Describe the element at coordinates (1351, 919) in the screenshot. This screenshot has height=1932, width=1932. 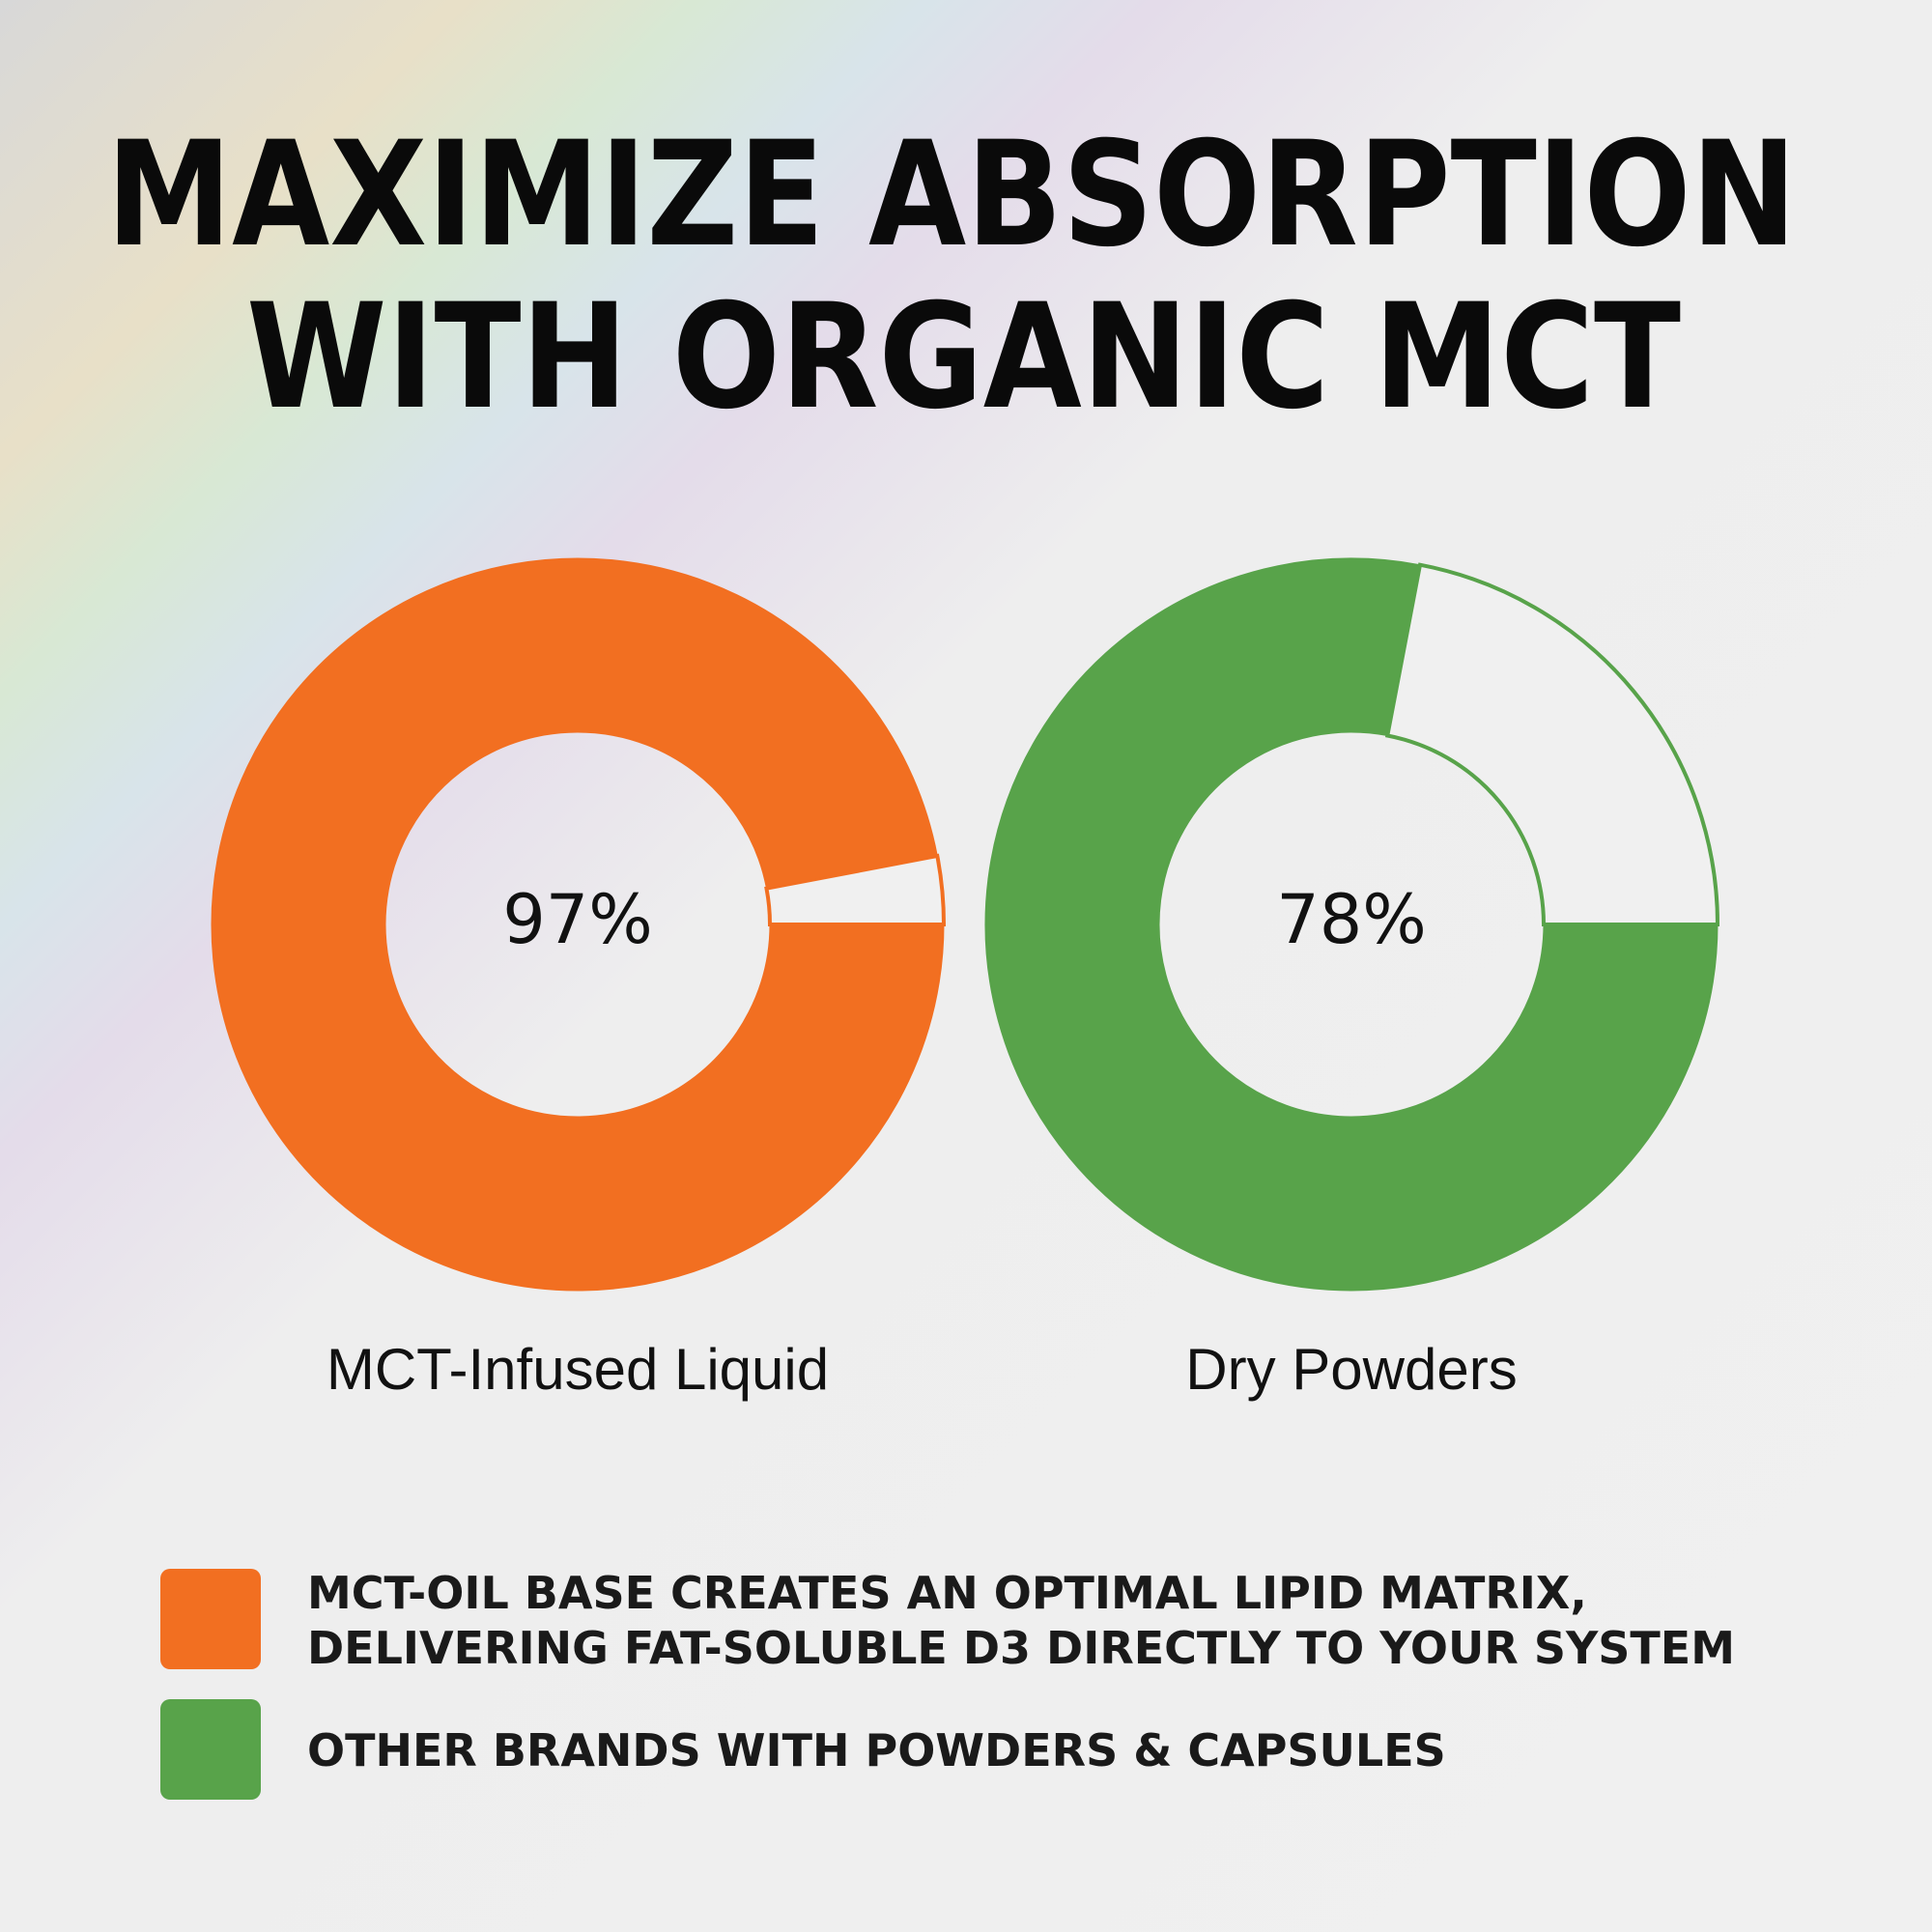
I see `value-label: 78%` at that location.